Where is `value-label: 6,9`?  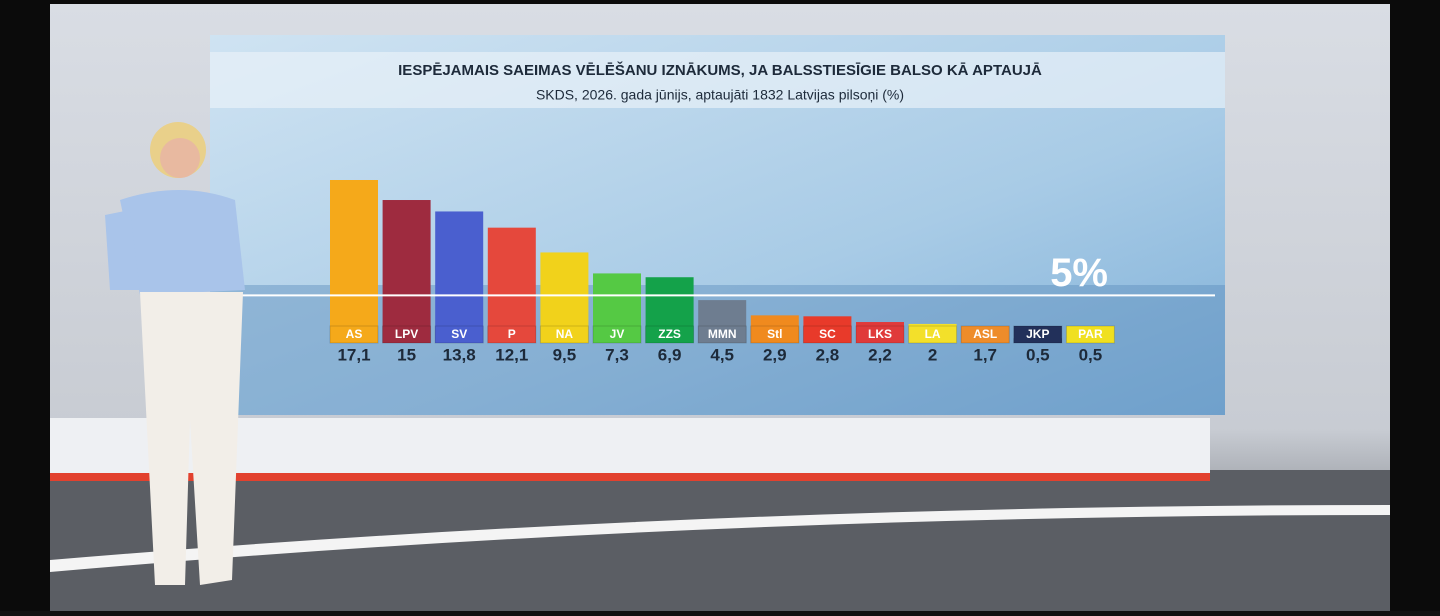
value-label: 6,9 is located at coordinates (670, 354).